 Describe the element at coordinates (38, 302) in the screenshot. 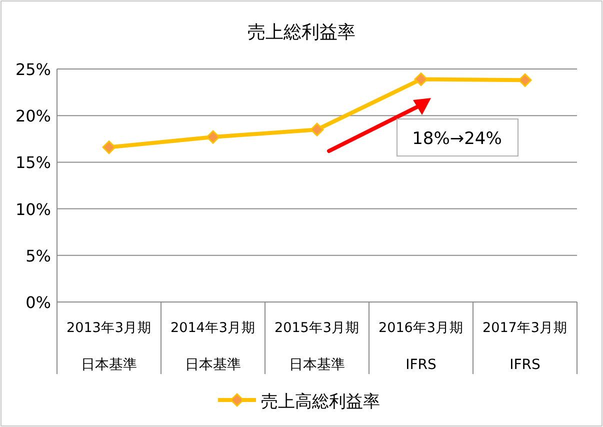

I see `y-tick-label: 0%` at that location.